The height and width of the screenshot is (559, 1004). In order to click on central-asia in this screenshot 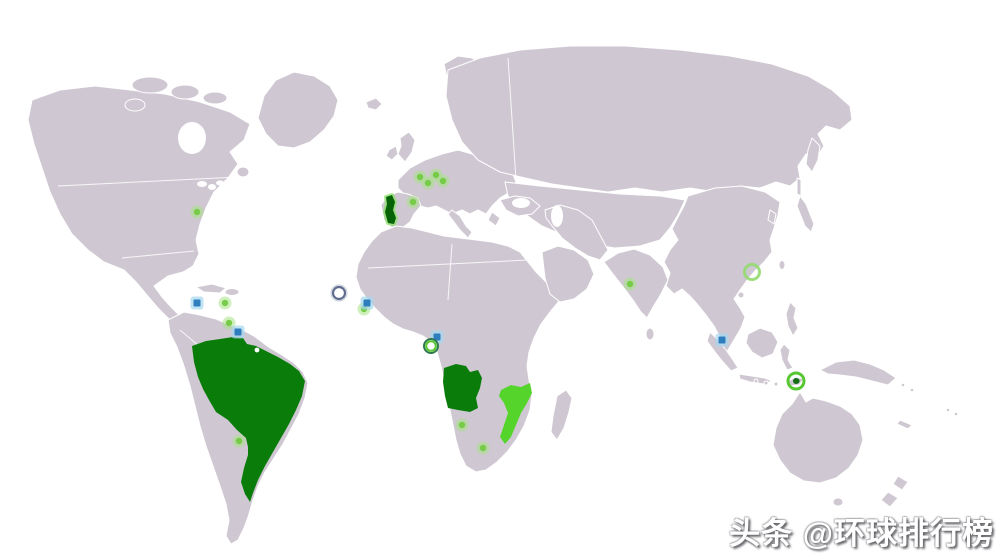, I will do `click(595, 215)`.